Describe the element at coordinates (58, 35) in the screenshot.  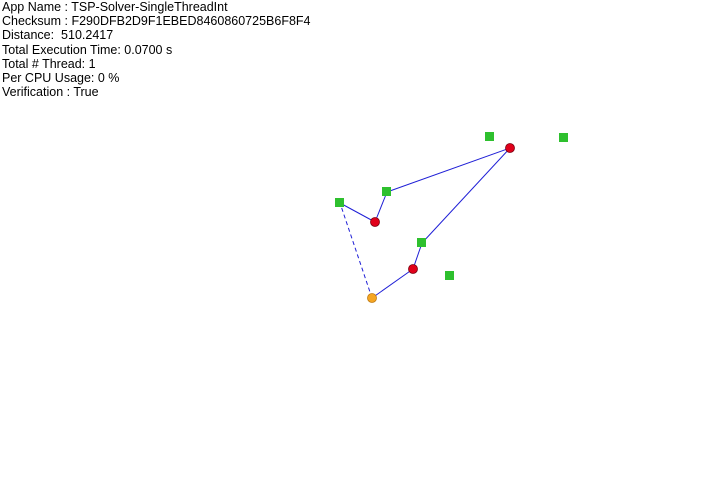
I see `distance-label: Distance: 510.2417` at that location.